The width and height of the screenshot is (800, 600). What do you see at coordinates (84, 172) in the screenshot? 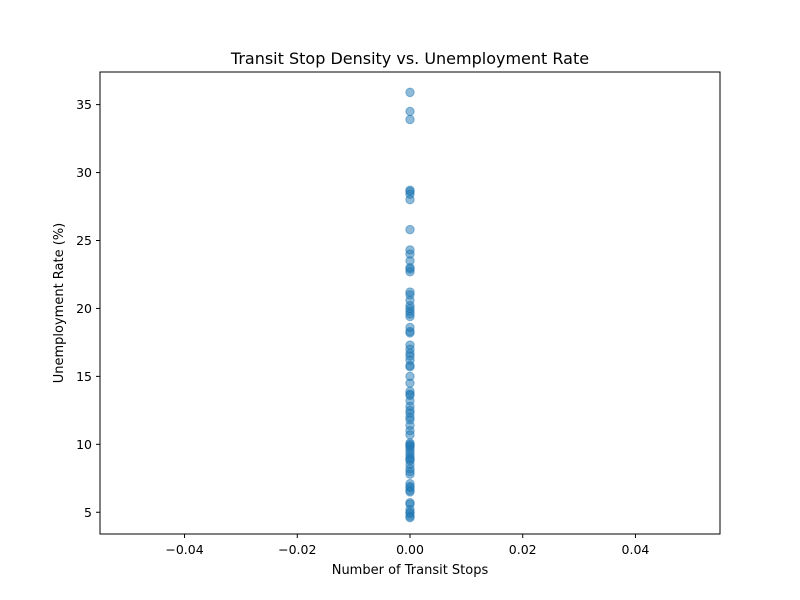
I see `y-tick-label: 30` at bounding box center [84, 172].